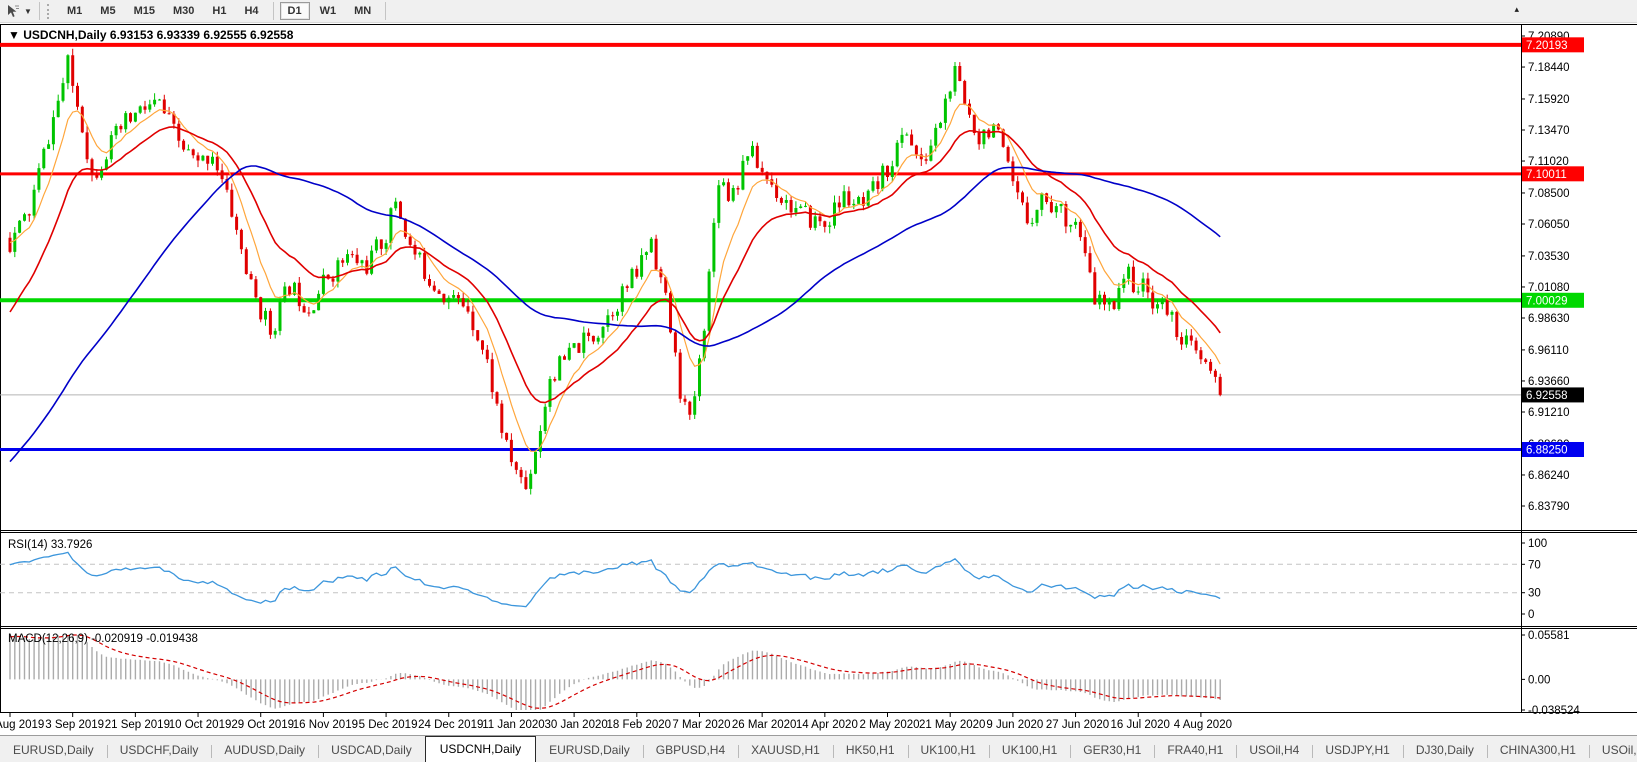 This screenshot has width=1637, height=762. I want to click on timeframe-button-m1: M1, so click(74, 11).